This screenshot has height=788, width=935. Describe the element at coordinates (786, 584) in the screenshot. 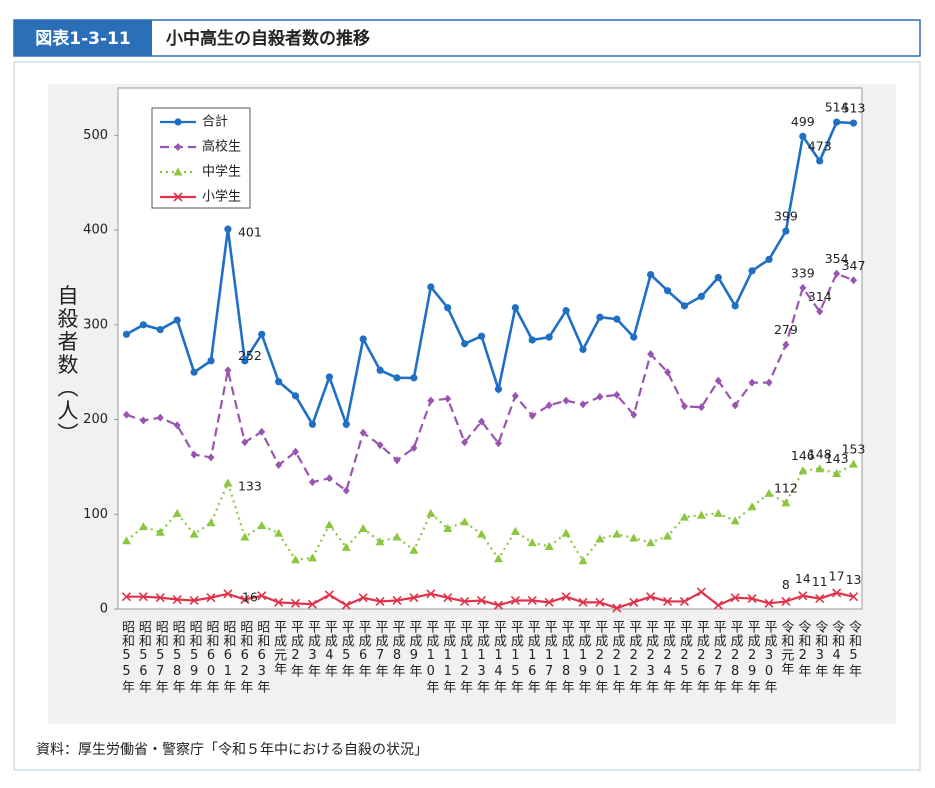

I see `value-label: 8` at that location.